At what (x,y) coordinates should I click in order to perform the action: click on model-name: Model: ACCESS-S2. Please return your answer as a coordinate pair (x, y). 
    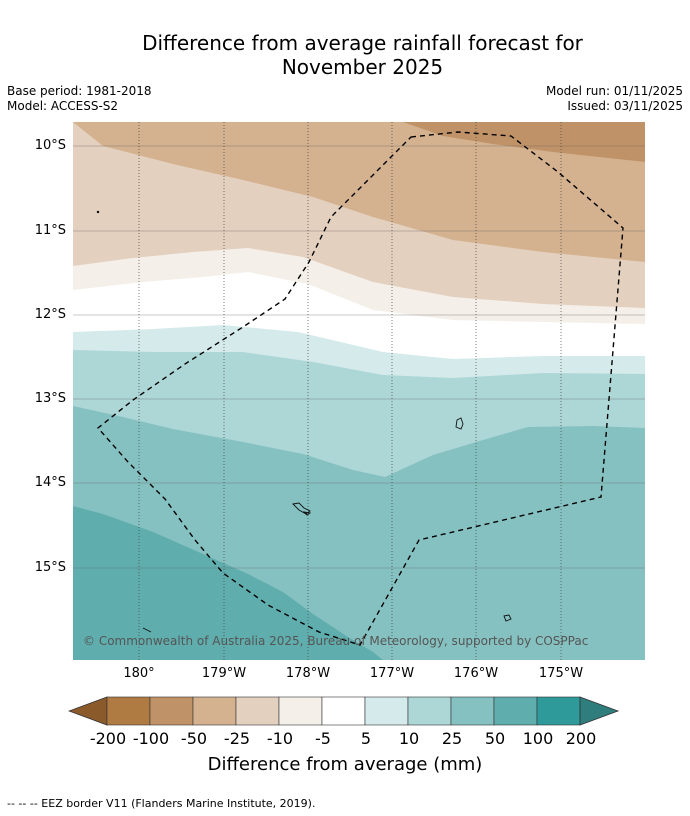
    Looking at the image, I should click on (63, 106).